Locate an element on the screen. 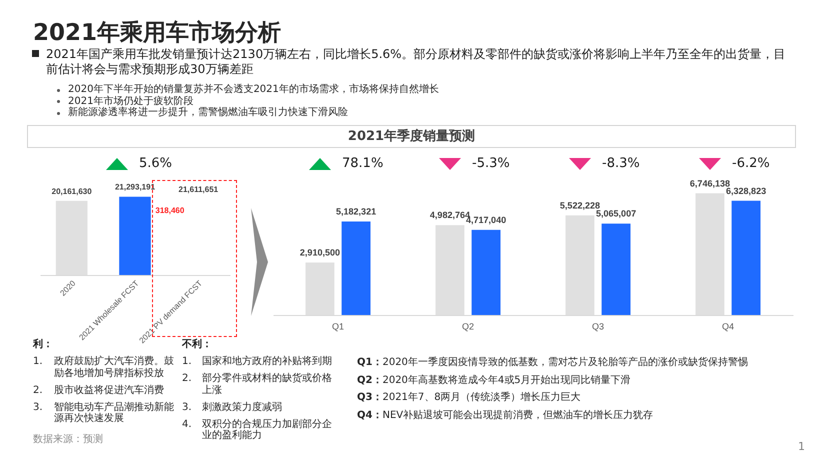  text: 1. 政府鼓励扩大汽车消费。鼓励各地增加号牌指标投放 is located at coordinates (104, 367).